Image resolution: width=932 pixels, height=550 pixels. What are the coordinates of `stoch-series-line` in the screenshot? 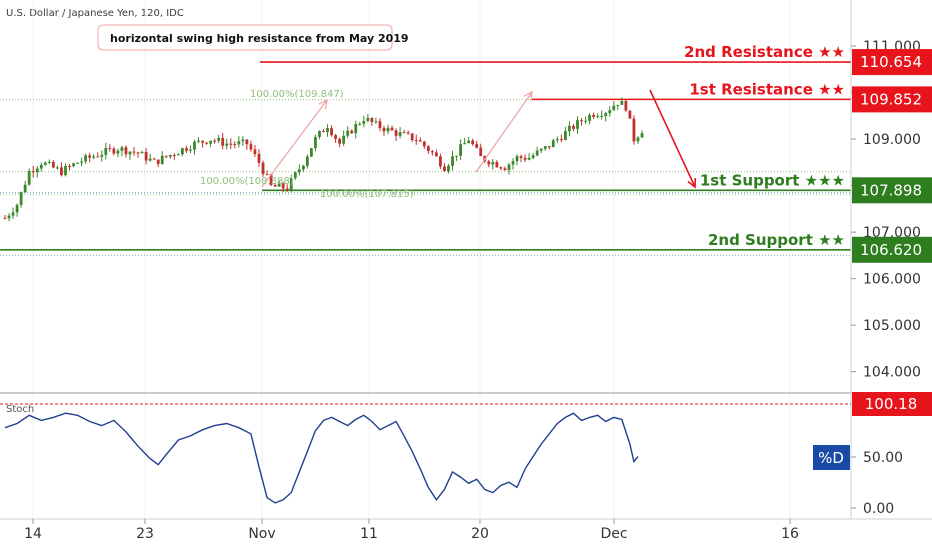 It's located at (321, 458).